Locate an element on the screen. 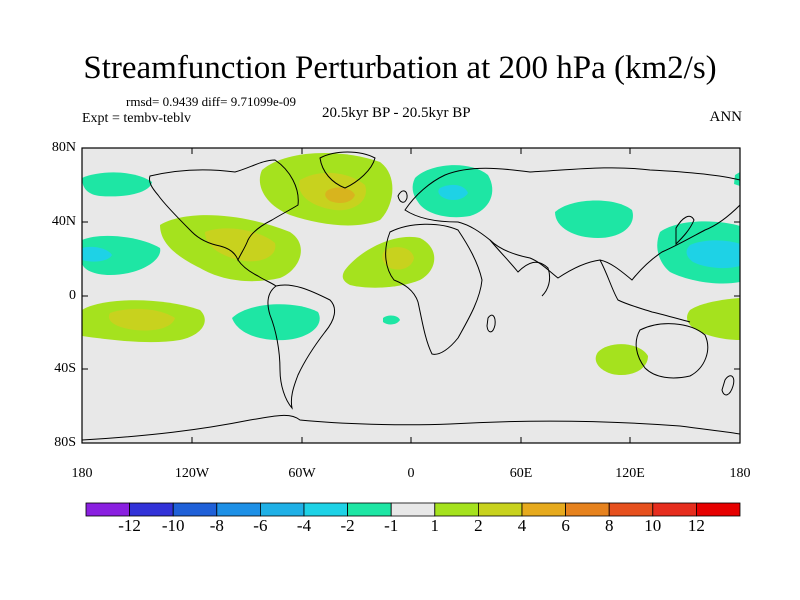 This screenshot has width=800, height=600. colorbar-label: 2 is located at coordinates (478, 525).